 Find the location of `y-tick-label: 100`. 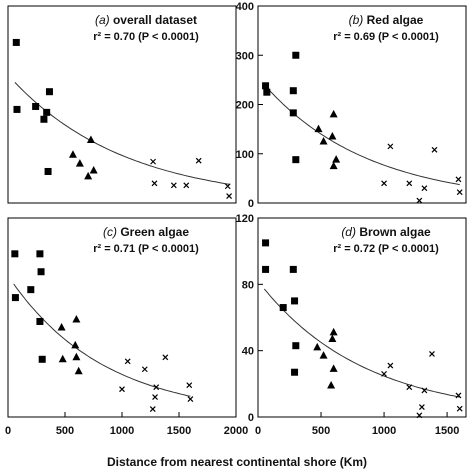

y-tick-label: 100 is located at coordinates (245, 155).